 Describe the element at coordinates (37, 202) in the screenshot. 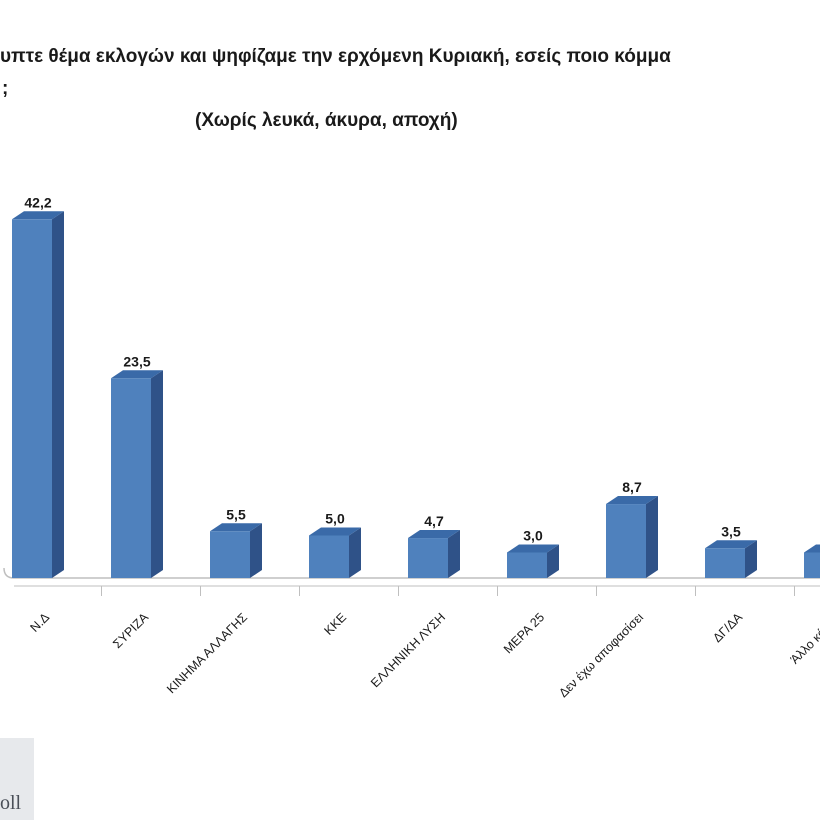

I see `data-label: 42,2` at that location.